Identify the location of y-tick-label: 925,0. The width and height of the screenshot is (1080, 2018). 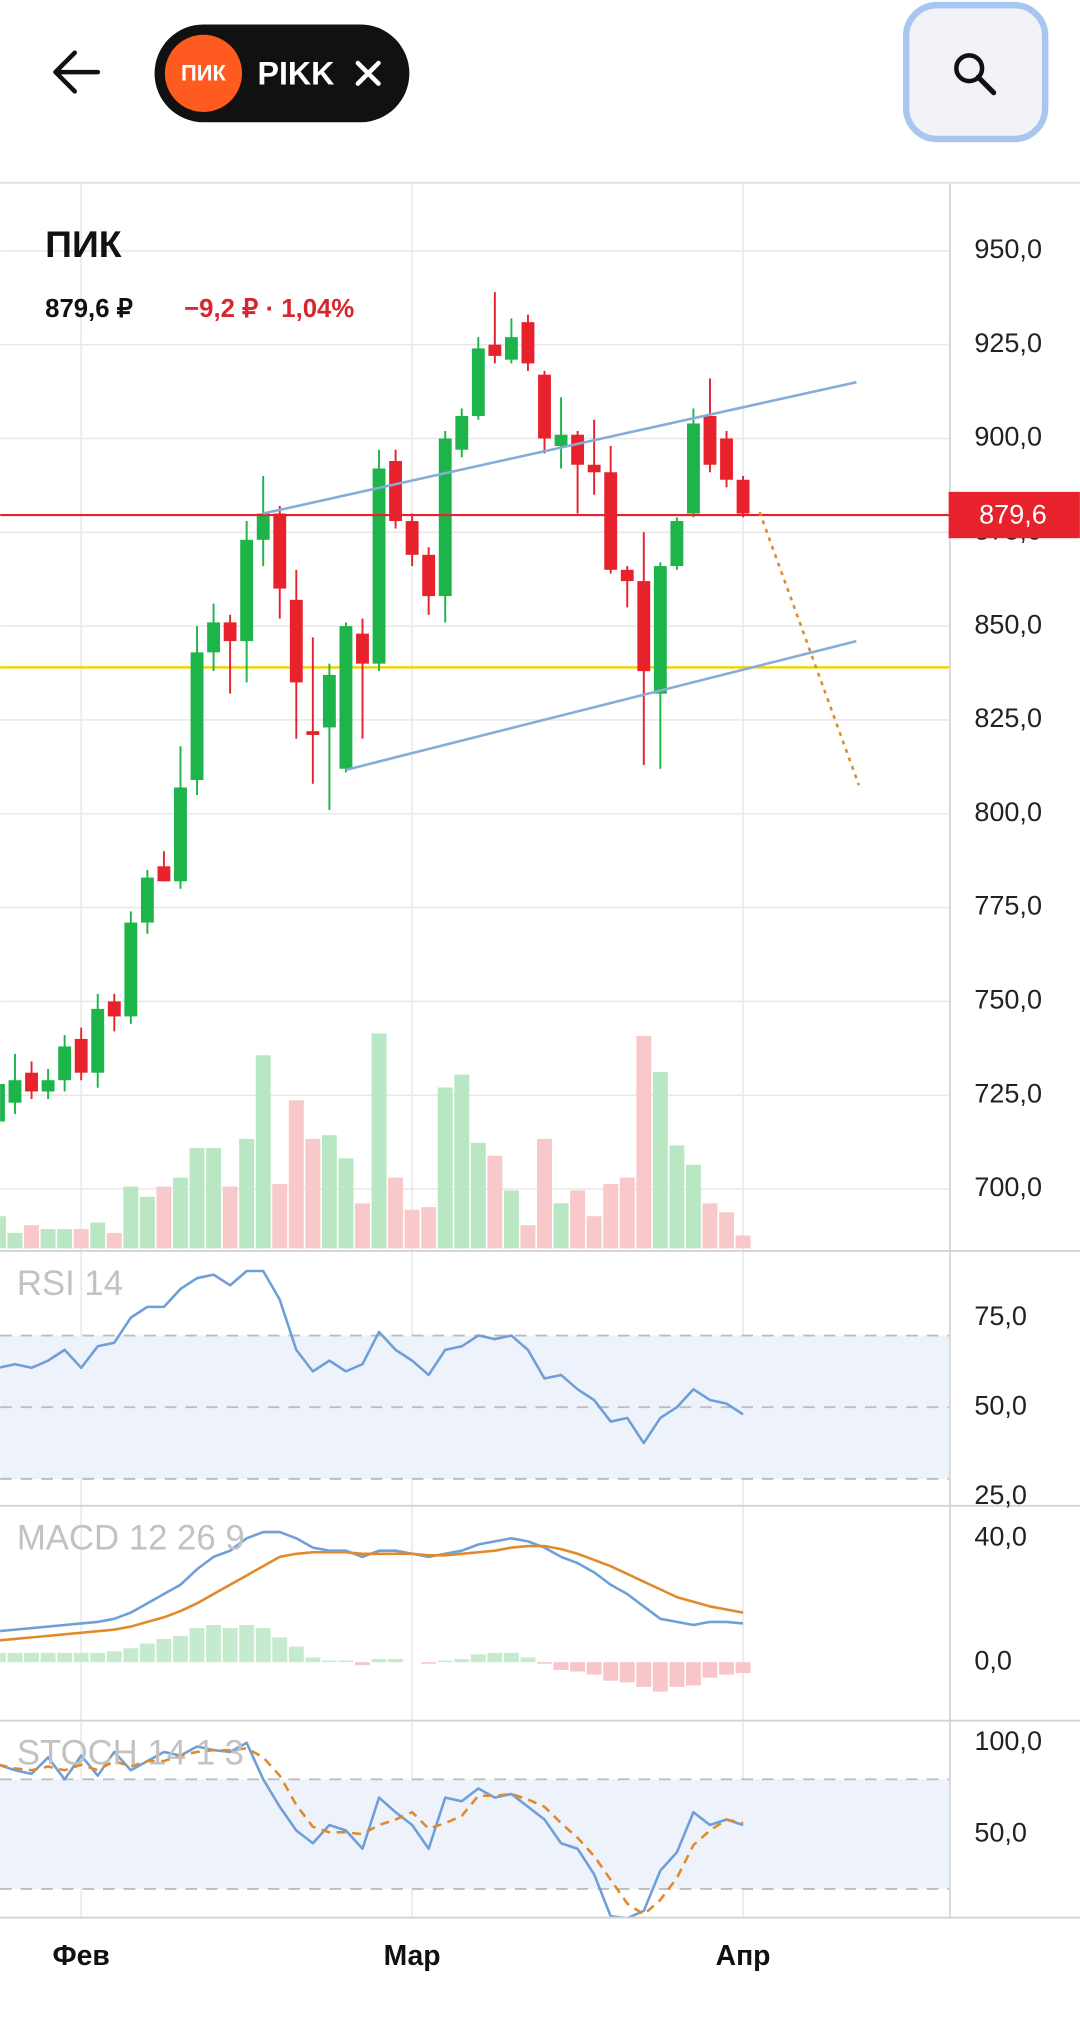
(1008, 343).